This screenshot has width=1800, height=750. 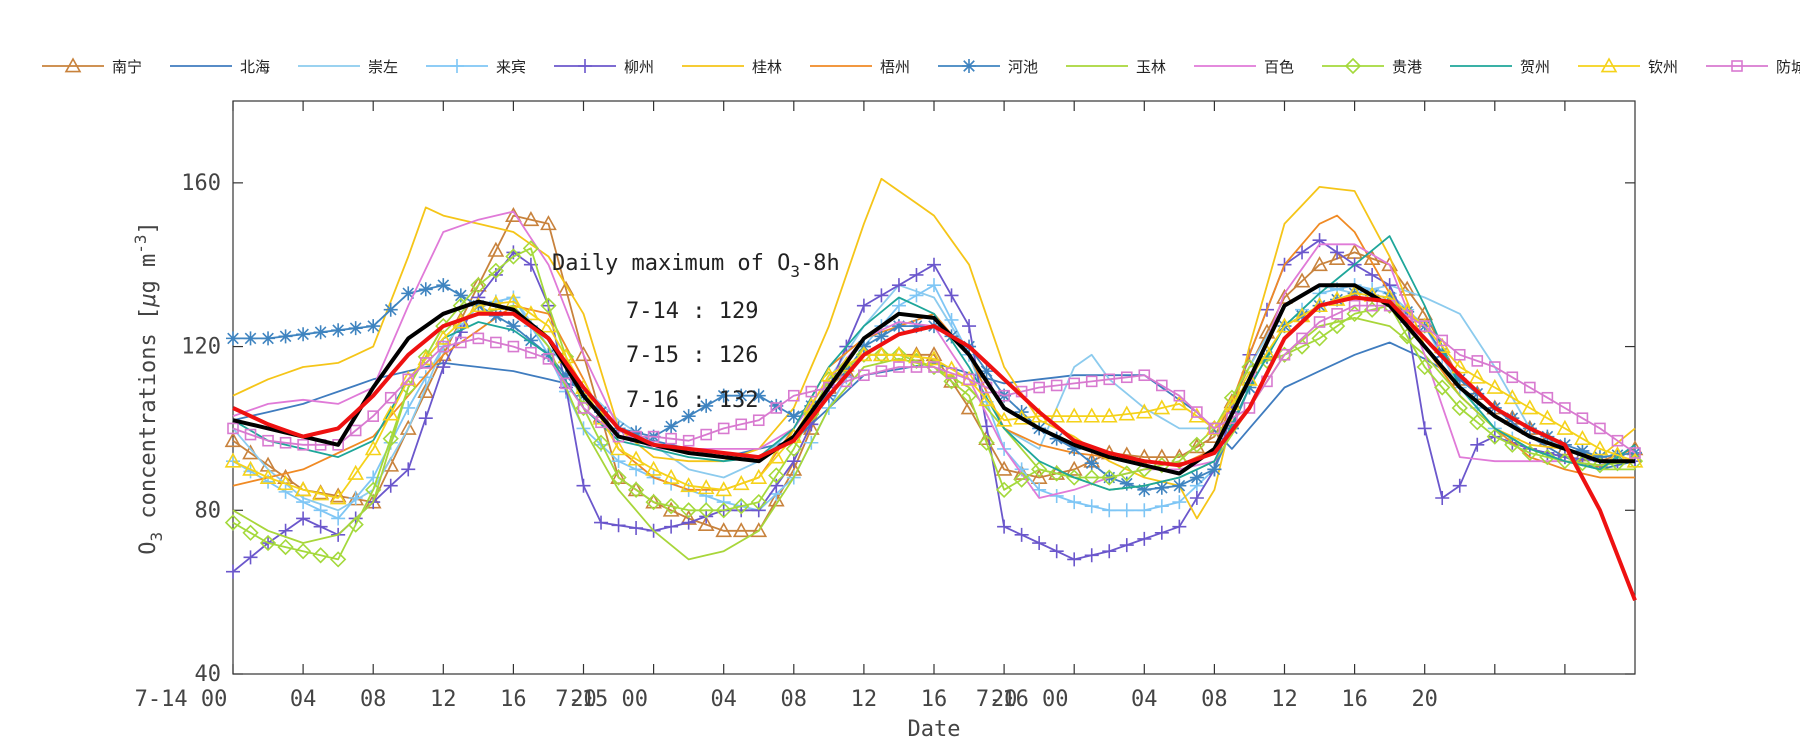 I want to click on legend-item: 钦州, so click(x=1628, y=66).